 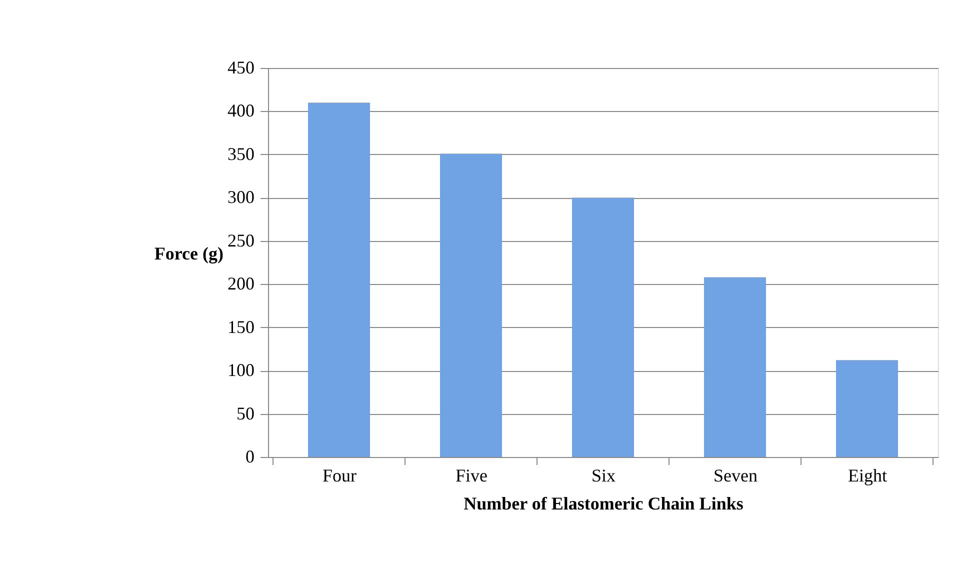 What do you see at coordinates (471, 476) in the screenshot?
I see `x-tick-label: Five` at bounding box center [471, 476].